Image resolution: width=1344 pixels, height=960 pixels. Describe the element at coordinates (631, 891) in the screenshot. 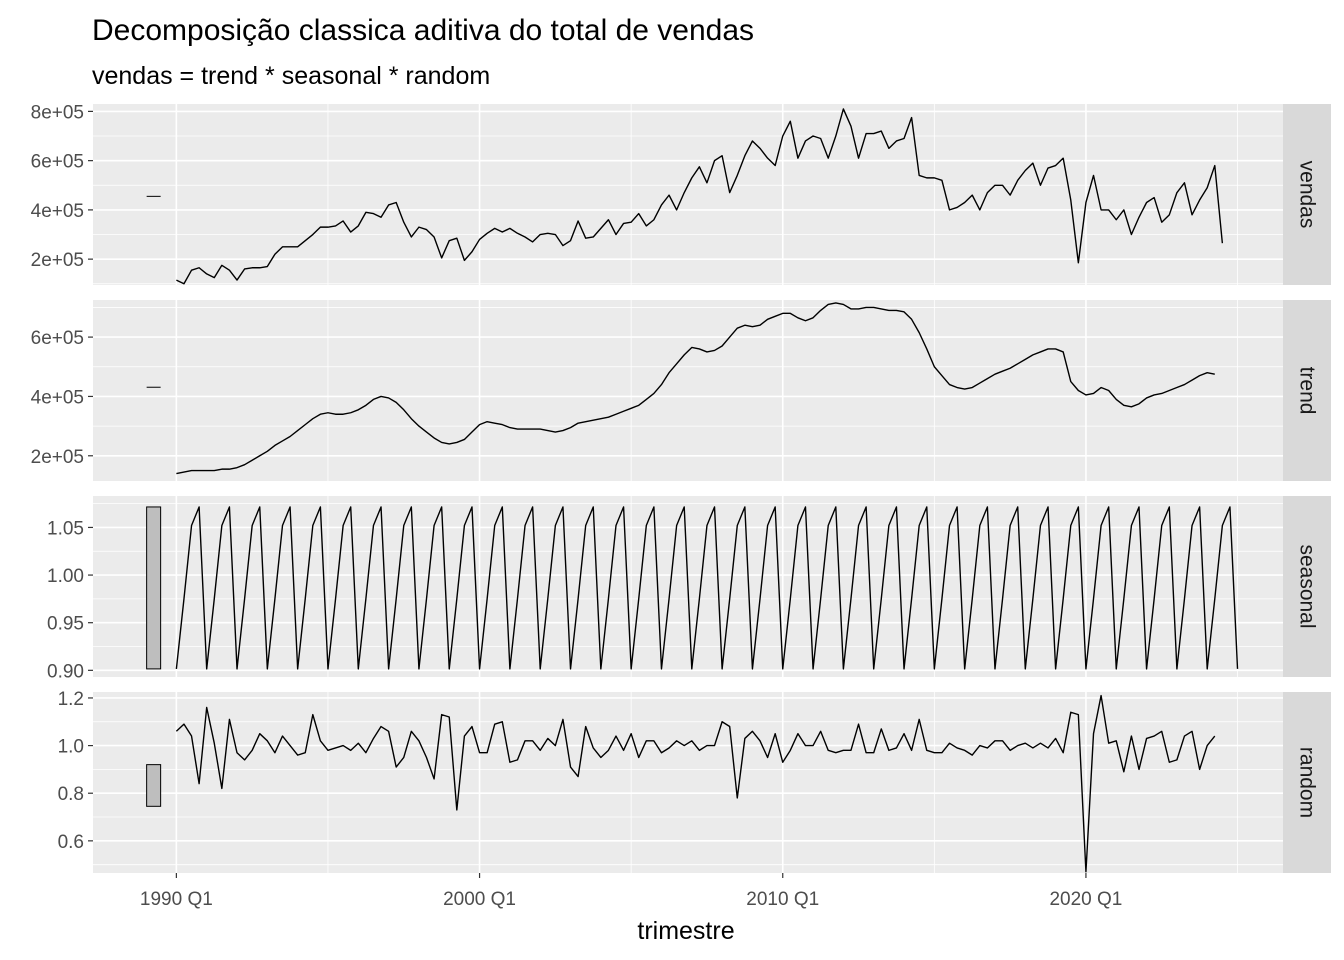

I see `x-axis: 1990 Q1 2000 Q1 2010 Q1 2020 Q1` at that location.